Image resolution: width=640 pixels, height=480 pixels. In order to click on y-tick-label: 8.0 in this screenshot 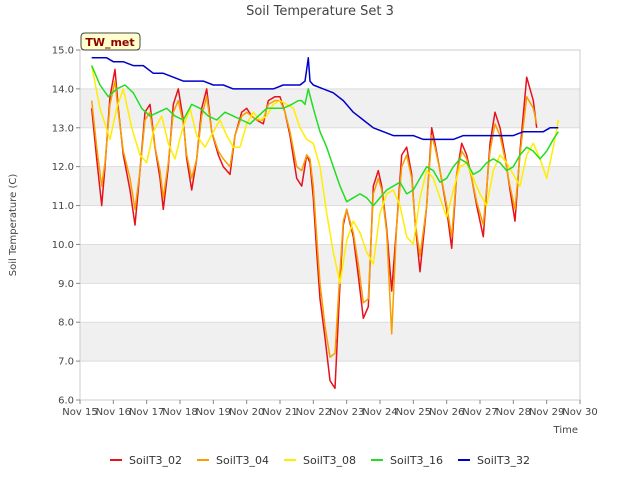, I will do `click(66, 323)`.